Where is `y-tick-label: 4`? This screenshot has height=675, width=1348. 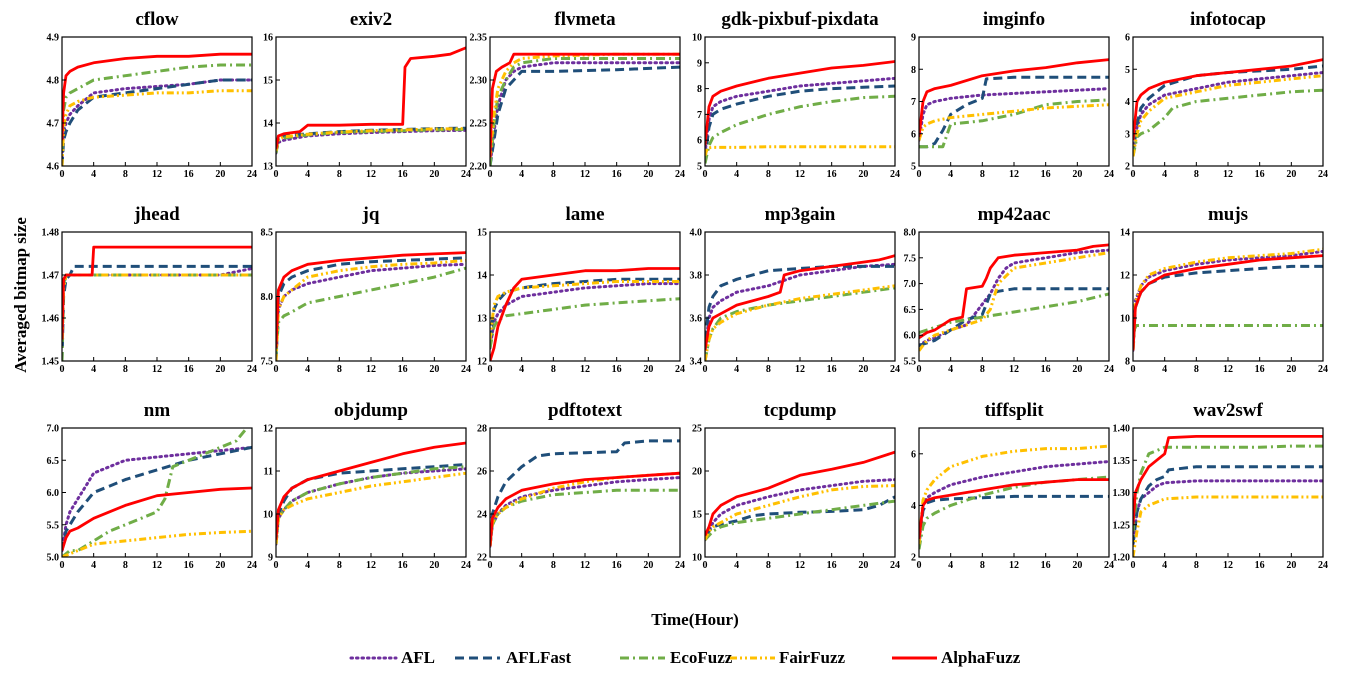 y-tick-label: 4 is located at coordinates (1127, 102).